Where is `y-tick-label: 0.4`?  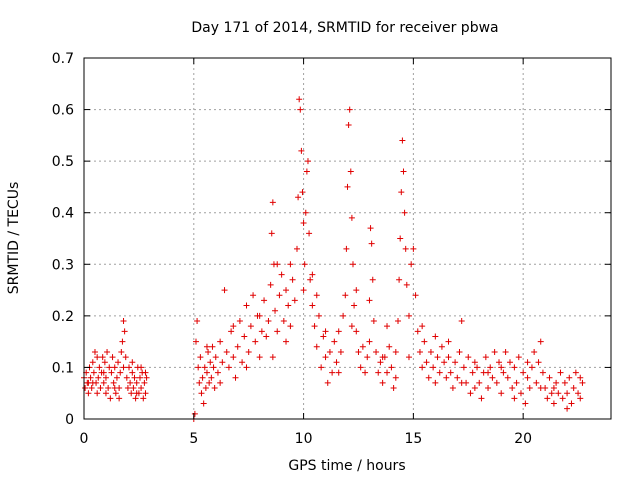 y-tick-label: 0.4 is located at coordinates (63, 214).